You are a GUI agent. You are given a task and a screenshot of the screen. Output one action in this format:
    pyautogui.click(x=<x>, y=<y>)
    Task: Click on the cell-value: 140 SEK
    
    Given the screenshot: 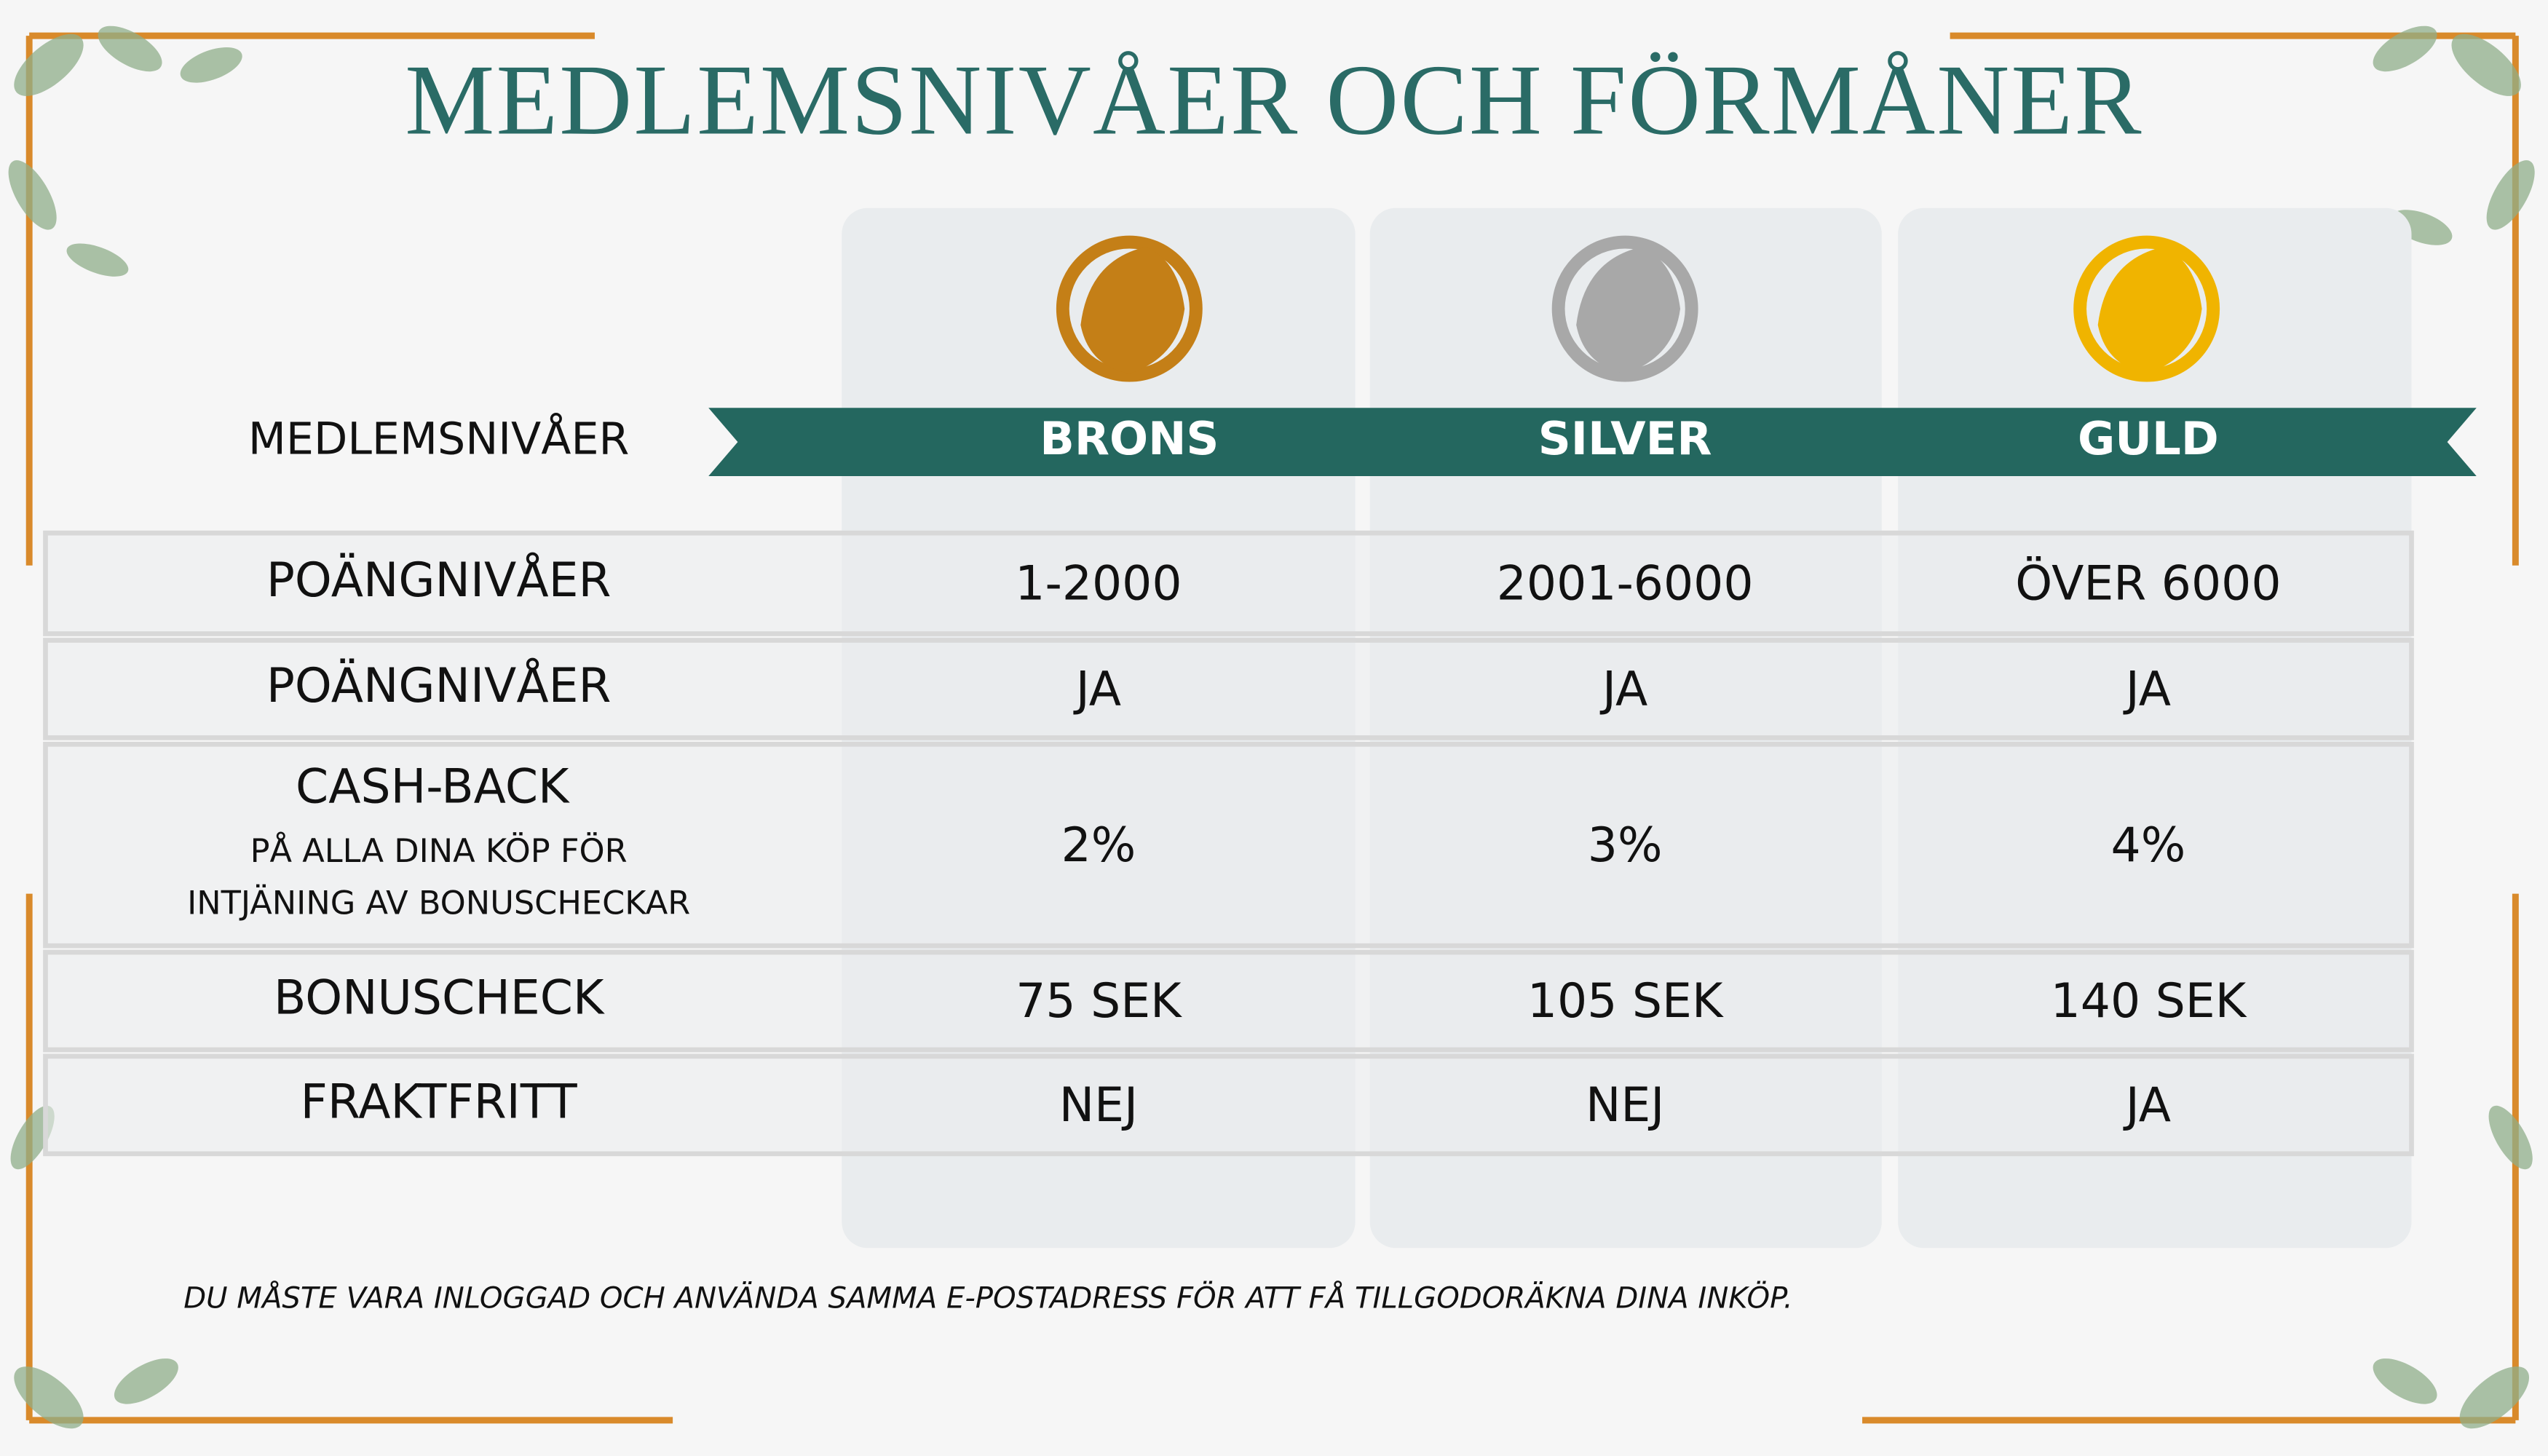 What is the action you would take?
    pyautogui.click(x=2149, y=1001)
    